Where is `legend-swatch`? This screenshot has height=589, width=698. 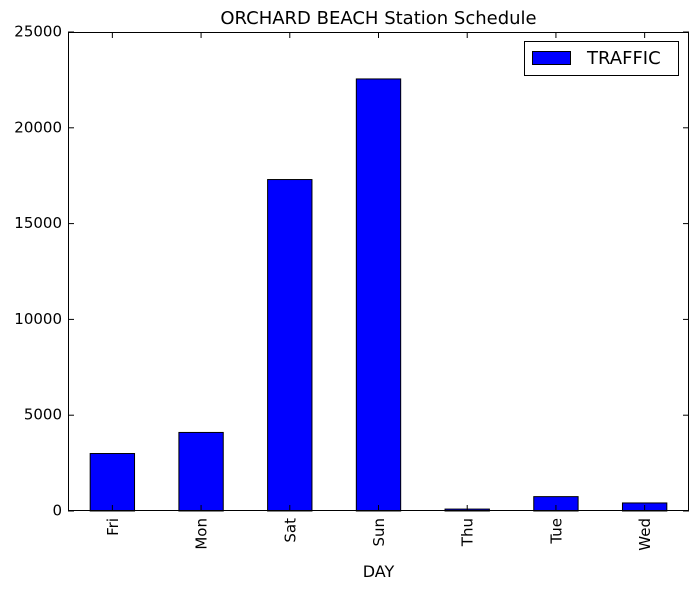
legend-swatch is located at coordinates (551, 58).